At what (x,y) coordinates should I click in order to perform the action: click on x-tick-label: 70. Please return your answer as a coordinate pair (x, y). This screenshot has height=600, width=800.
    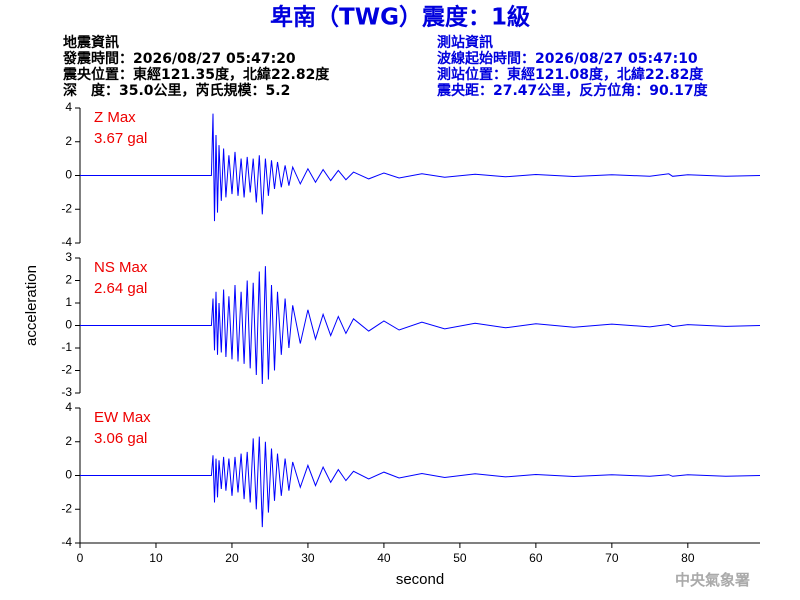
    Looking at the image, I should click on (612, 558).